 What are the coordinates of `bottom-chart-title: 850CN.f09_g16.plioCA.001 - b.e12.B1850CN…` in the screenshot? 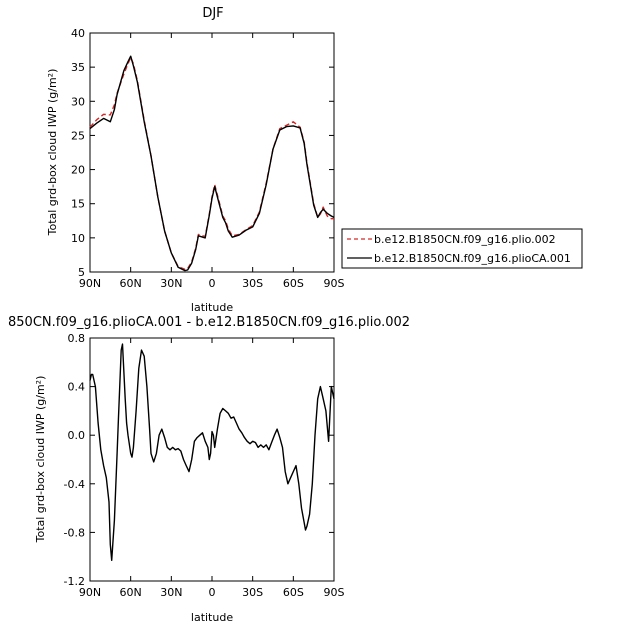 It's located at (209, 322).